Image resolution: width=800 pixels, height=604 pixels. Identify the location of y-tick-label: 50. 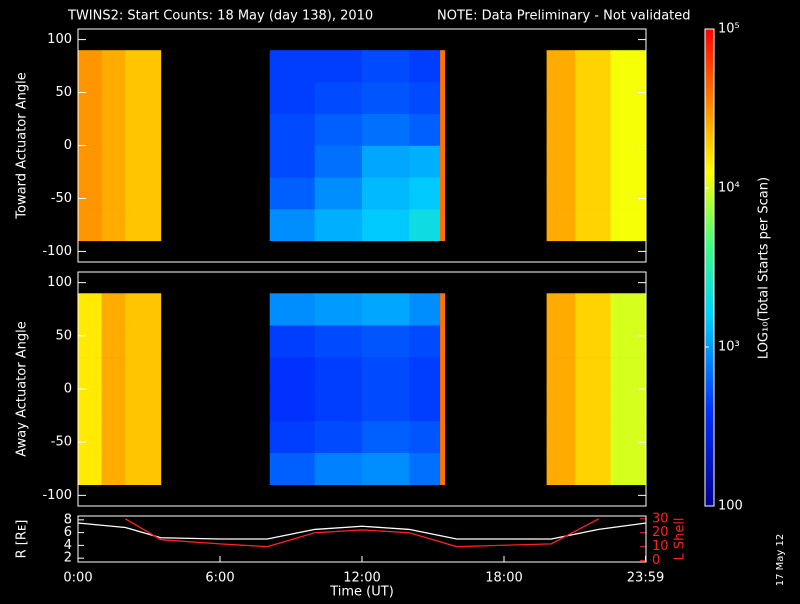
(63, 92).